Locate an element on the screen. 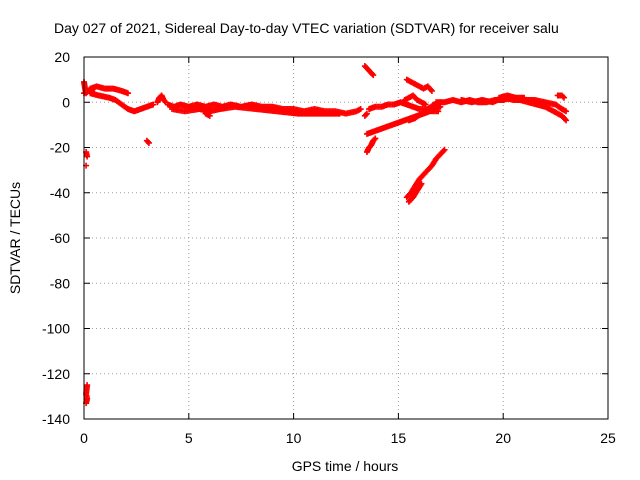 This screenshot has width=640, height=480. y-axis-label: SDTVAR / TECUs is located at coordinates (15, 238).